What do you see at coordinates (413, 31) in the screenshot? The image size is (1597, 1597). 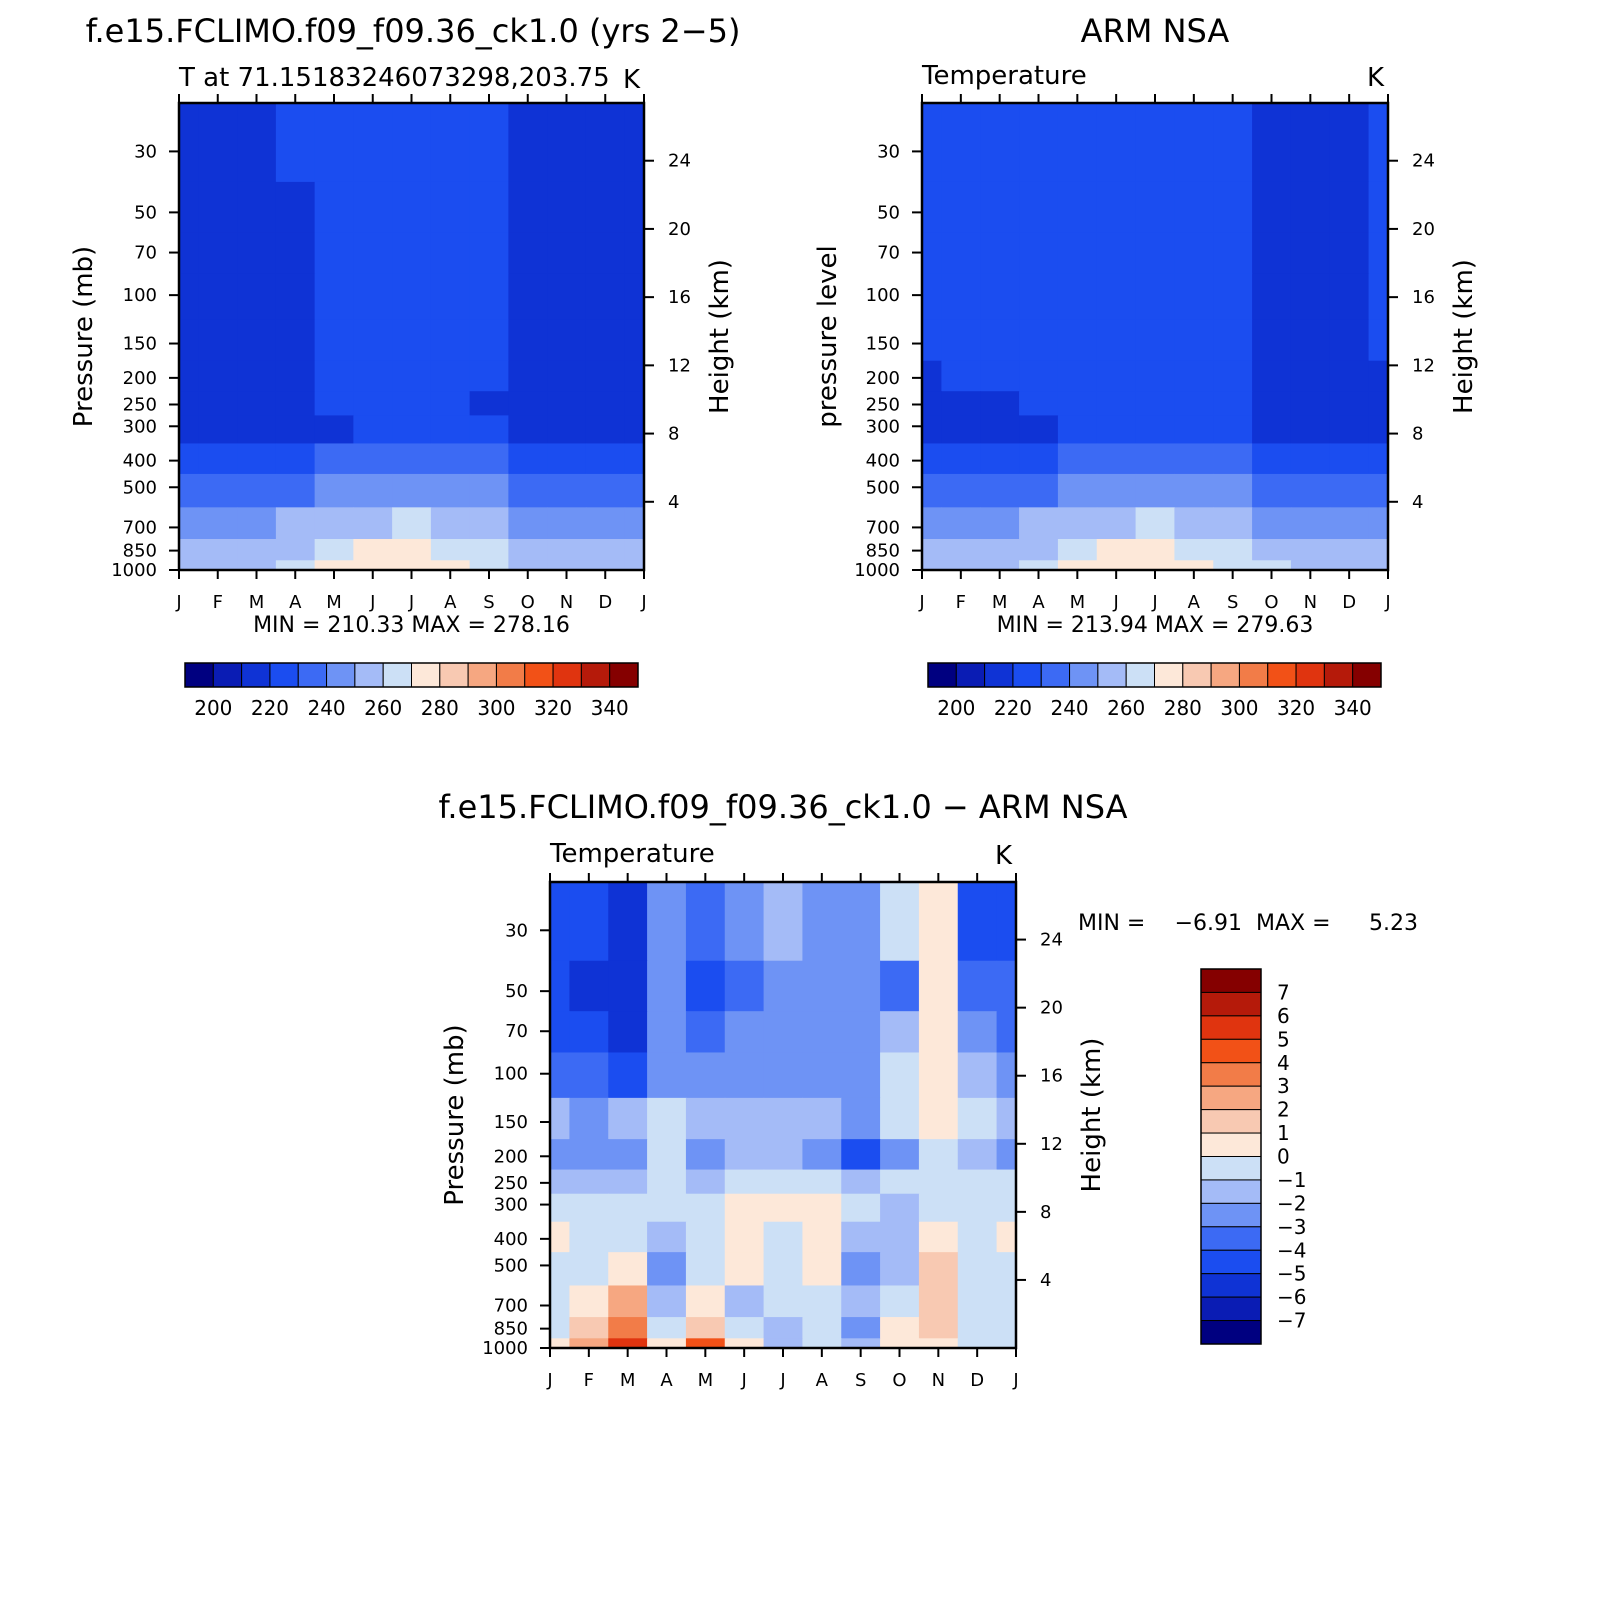 I see `panel-title: f.e15.FCLIMO.f09_f09.36_ck1.0 (yrs 2−5)` at bounding box center [413, 31].